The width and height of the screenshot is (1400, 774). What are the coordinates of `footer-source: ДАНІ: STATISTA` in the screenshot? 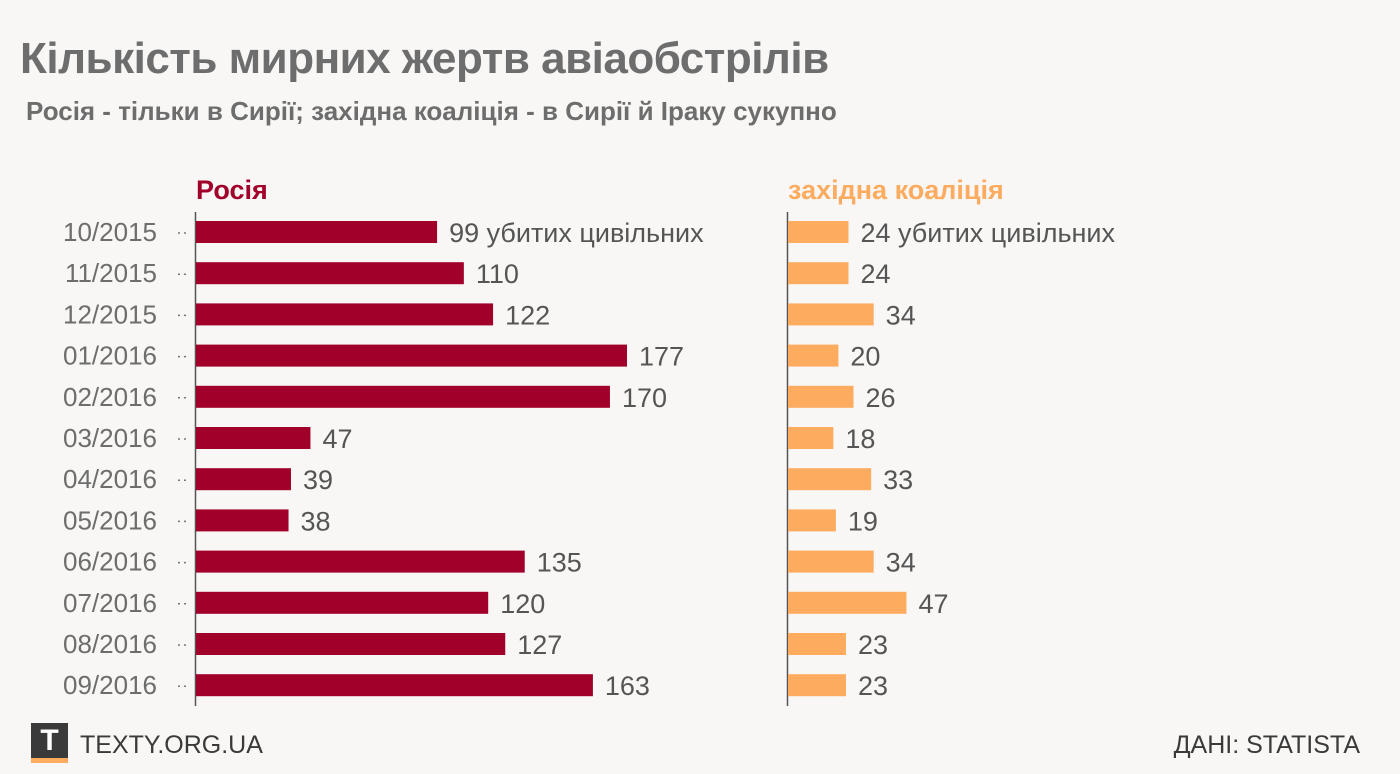 It's located at (1266, 745).